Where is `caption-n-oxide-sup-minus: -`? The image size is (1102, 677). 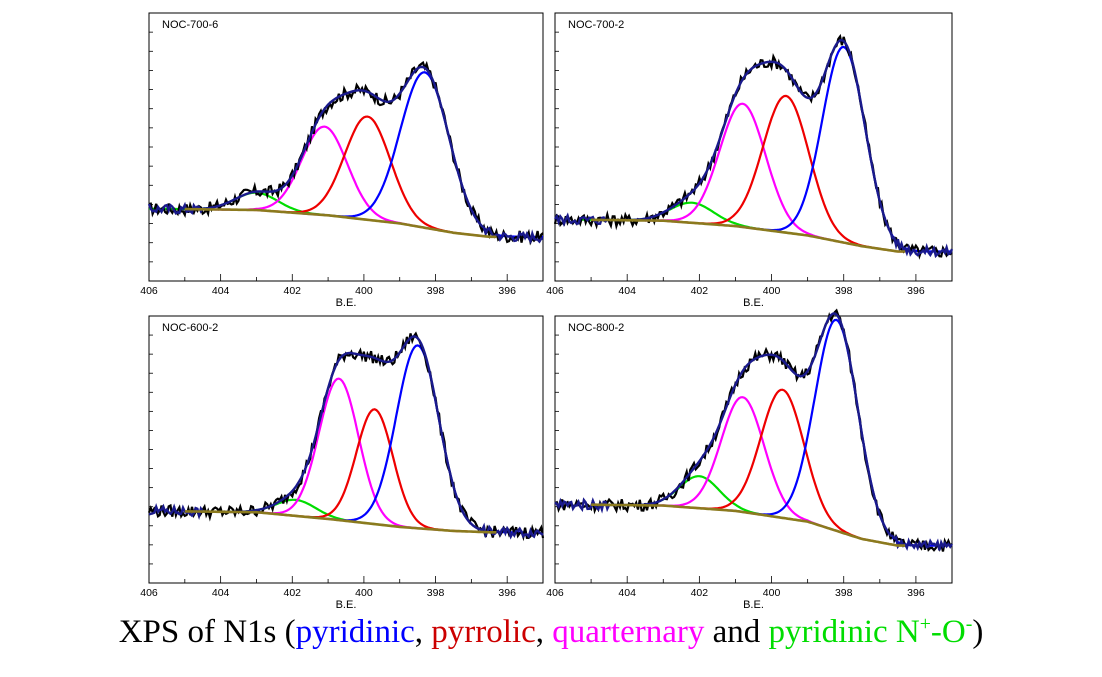 caption-n-oxide-sup-minus: - is located at coordinates (969, 624).